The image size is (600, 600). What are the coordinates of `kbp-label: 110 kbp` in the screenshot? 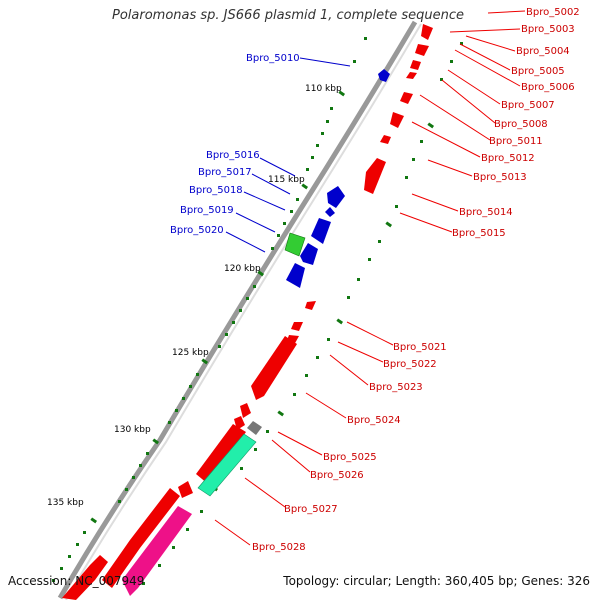 It's located at (323, 89).